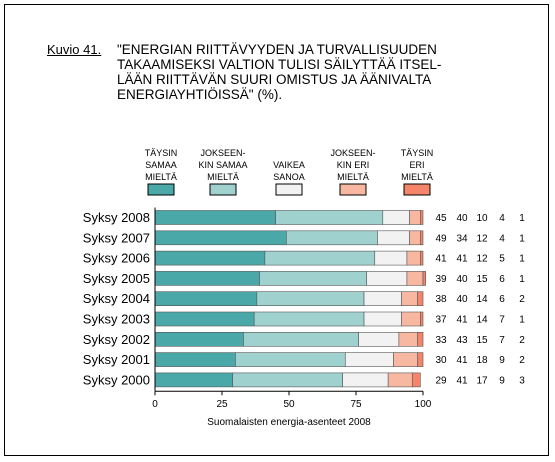  Describe the element at coordinates (462, 340) in the screenshot. I see `value-label: 43` at that location.